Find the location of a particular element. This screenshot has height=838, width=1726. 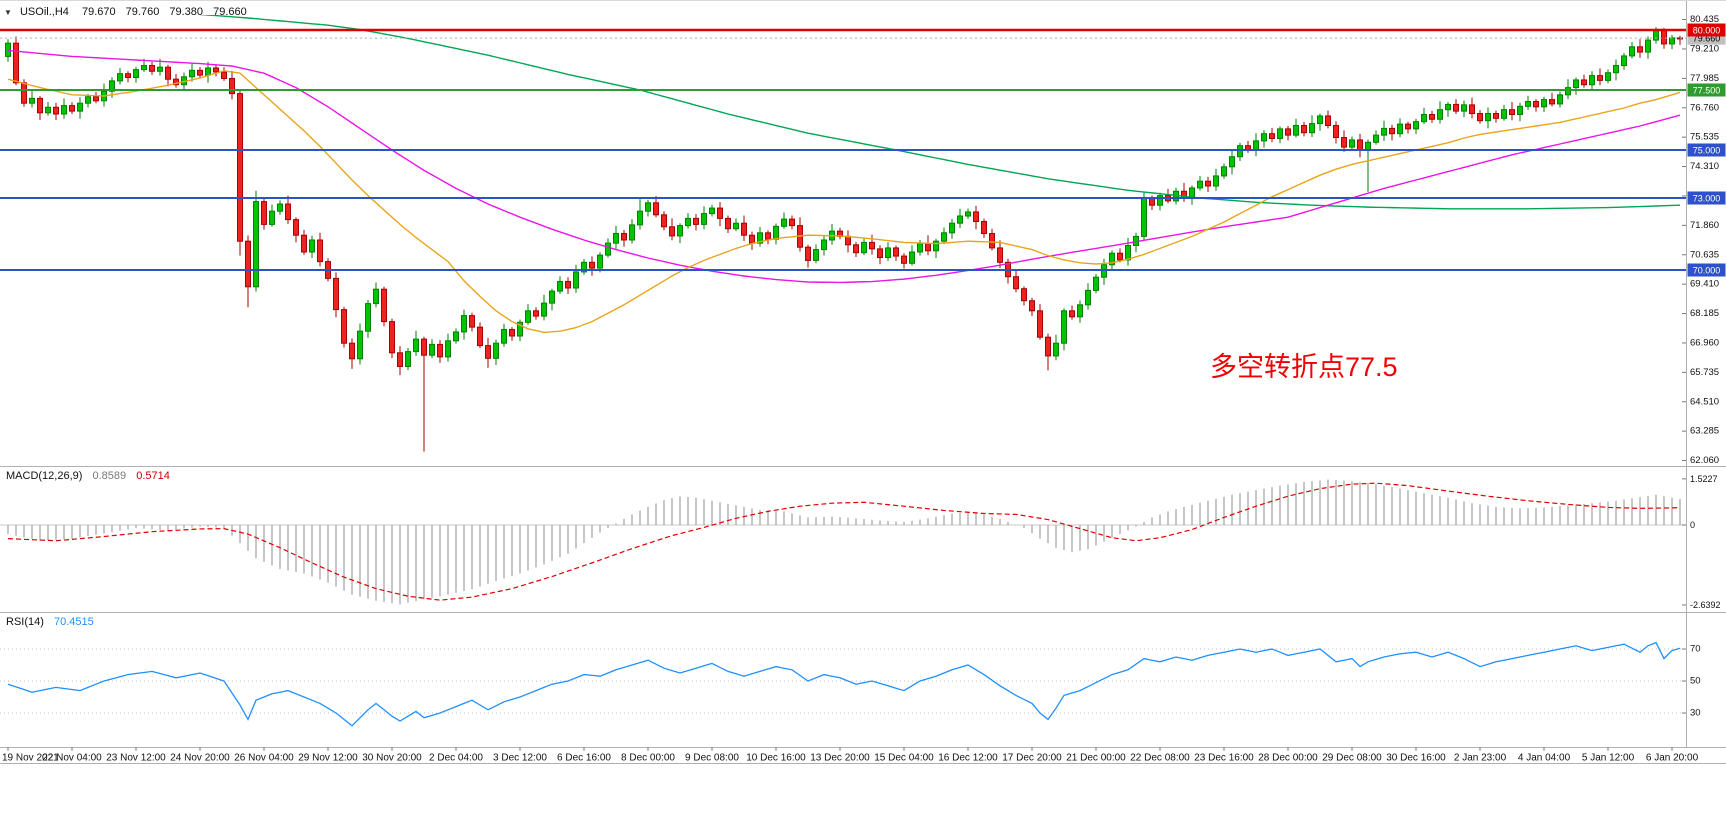

time-label: 23 Nov 12:00 is located at coordinates (136, 758).